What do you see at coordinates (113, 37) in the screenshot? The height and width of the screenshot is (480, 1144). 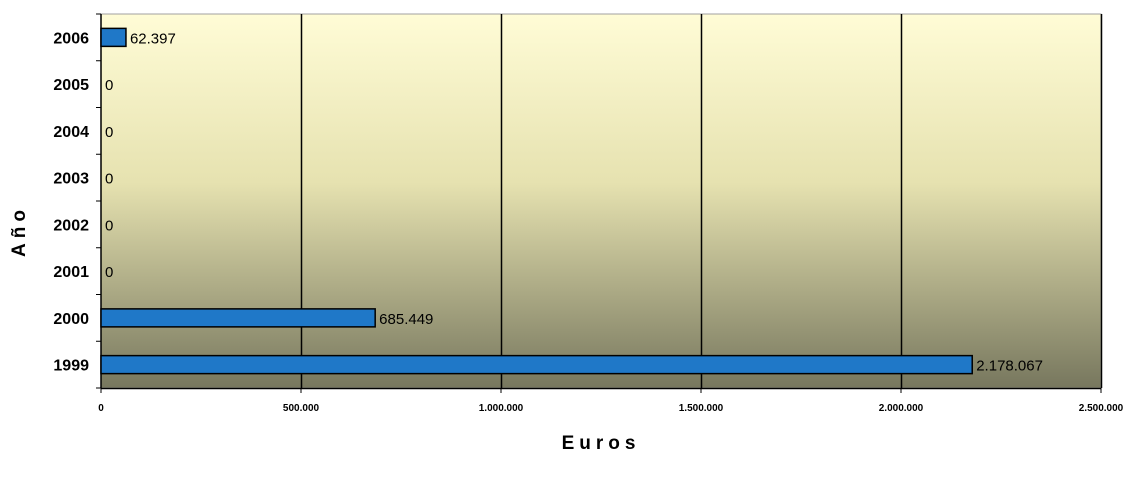 I see `bar-2006` at bounding box center [113, 37].